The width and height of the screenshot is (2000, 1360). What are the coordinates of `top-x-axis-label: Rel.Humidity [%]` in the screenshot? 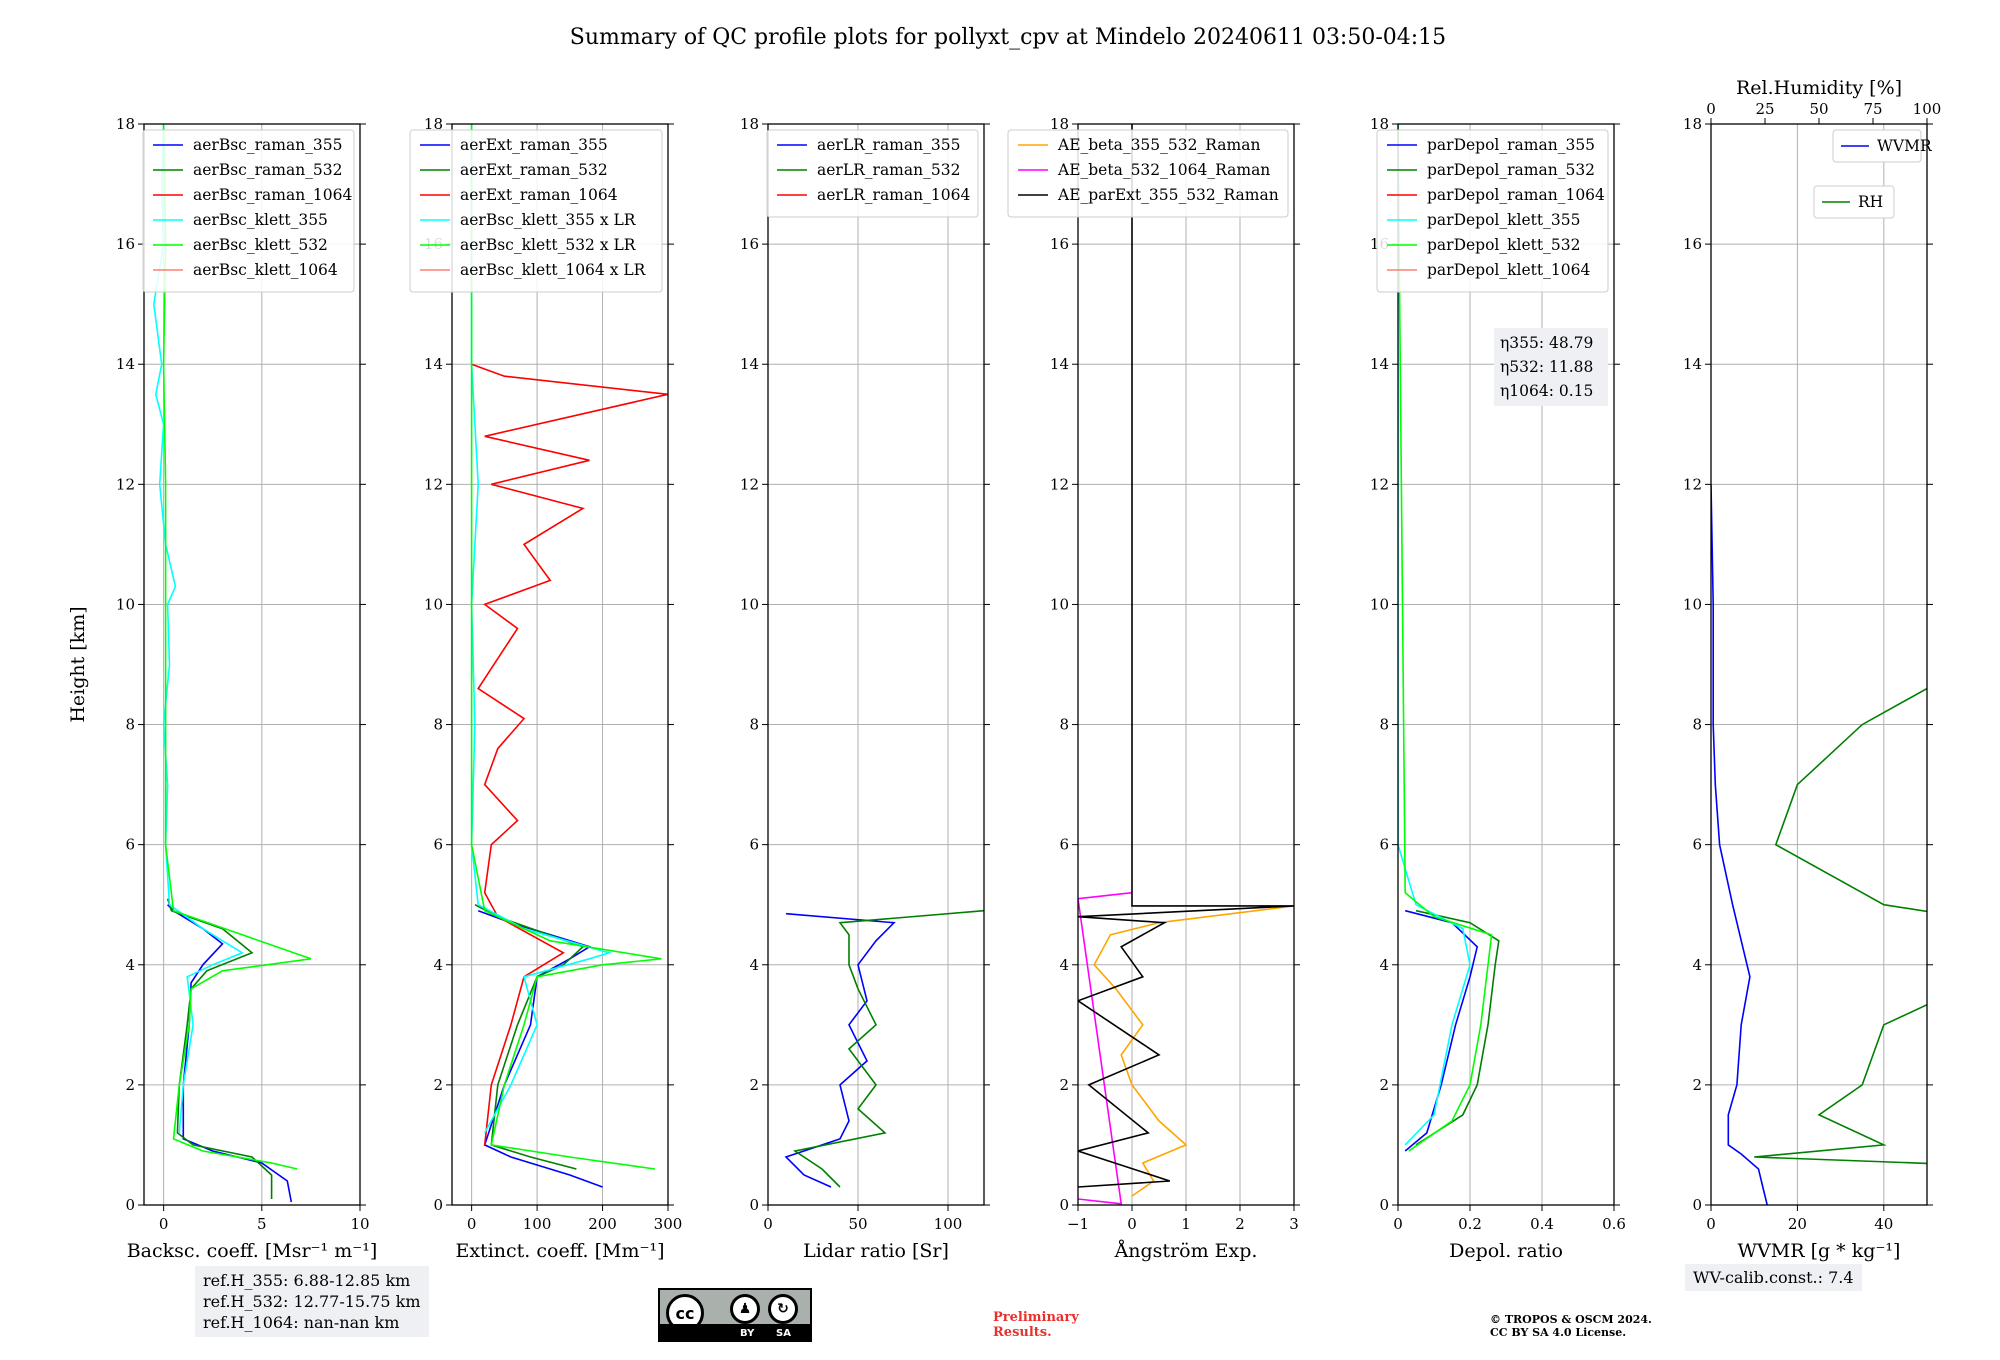 It's located at (1819, 88).